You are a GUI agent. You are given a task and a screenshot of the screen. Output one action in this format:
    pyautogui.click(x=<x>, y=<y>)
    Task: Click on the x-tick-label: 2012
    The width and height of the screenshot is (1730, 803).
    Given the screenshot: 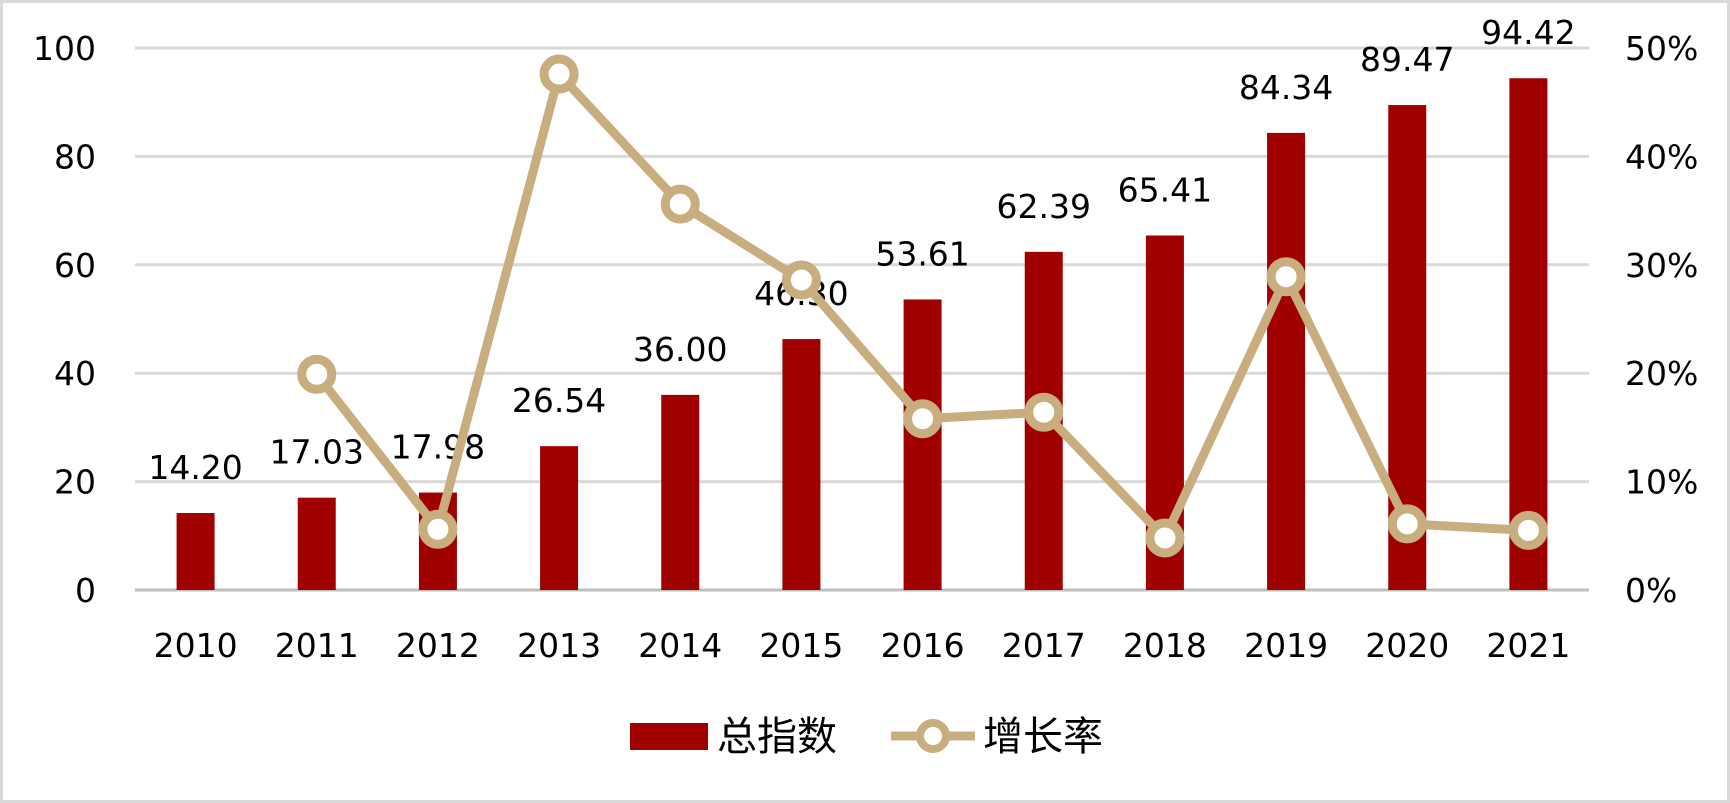 What is the action you would take?
    pyautogui.click(x=438, y=645)
    